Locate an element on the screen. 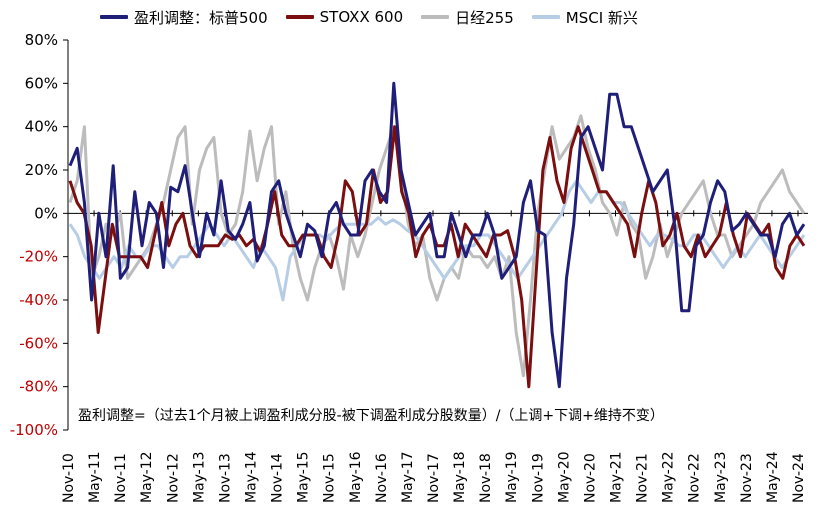  y-tick-label: -20% is located at coordinates (38, 257).